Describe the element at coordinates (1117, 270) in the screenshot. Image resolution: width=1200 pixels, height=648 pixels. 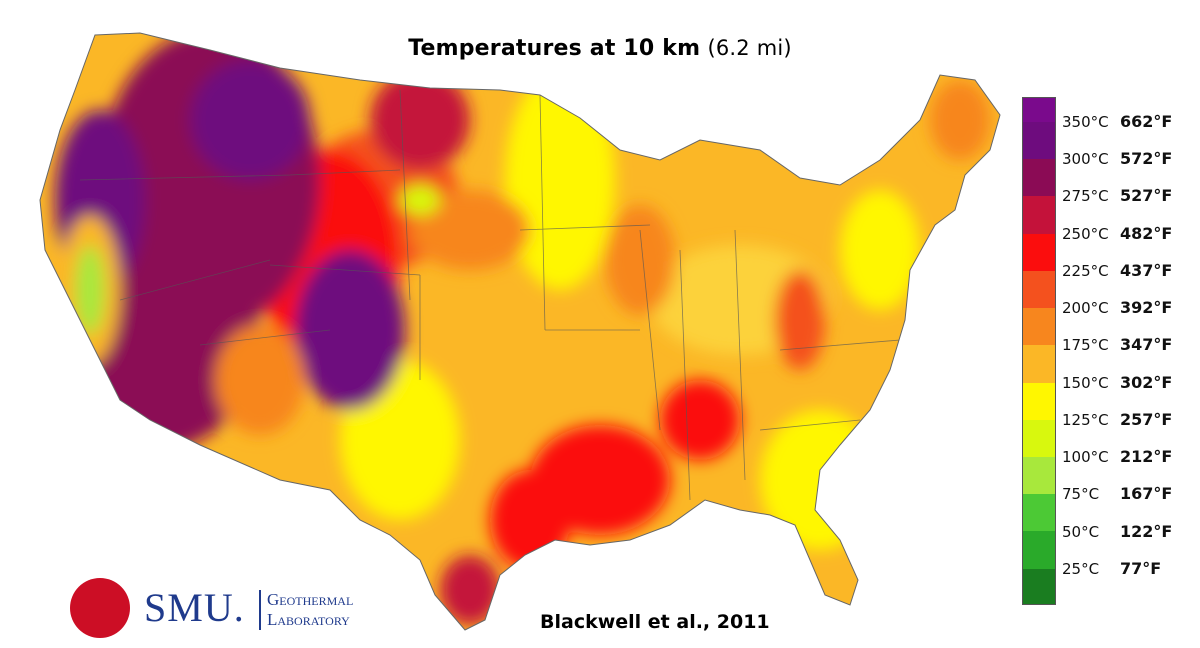
I see `legend-label: 225°C 437°F` at that location.